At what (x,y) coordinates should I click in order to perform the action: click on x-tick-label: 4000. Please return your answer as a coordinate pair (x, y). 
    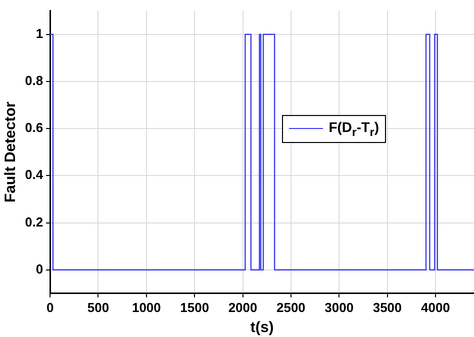
    Looking at the image, I should click on (435, 307).